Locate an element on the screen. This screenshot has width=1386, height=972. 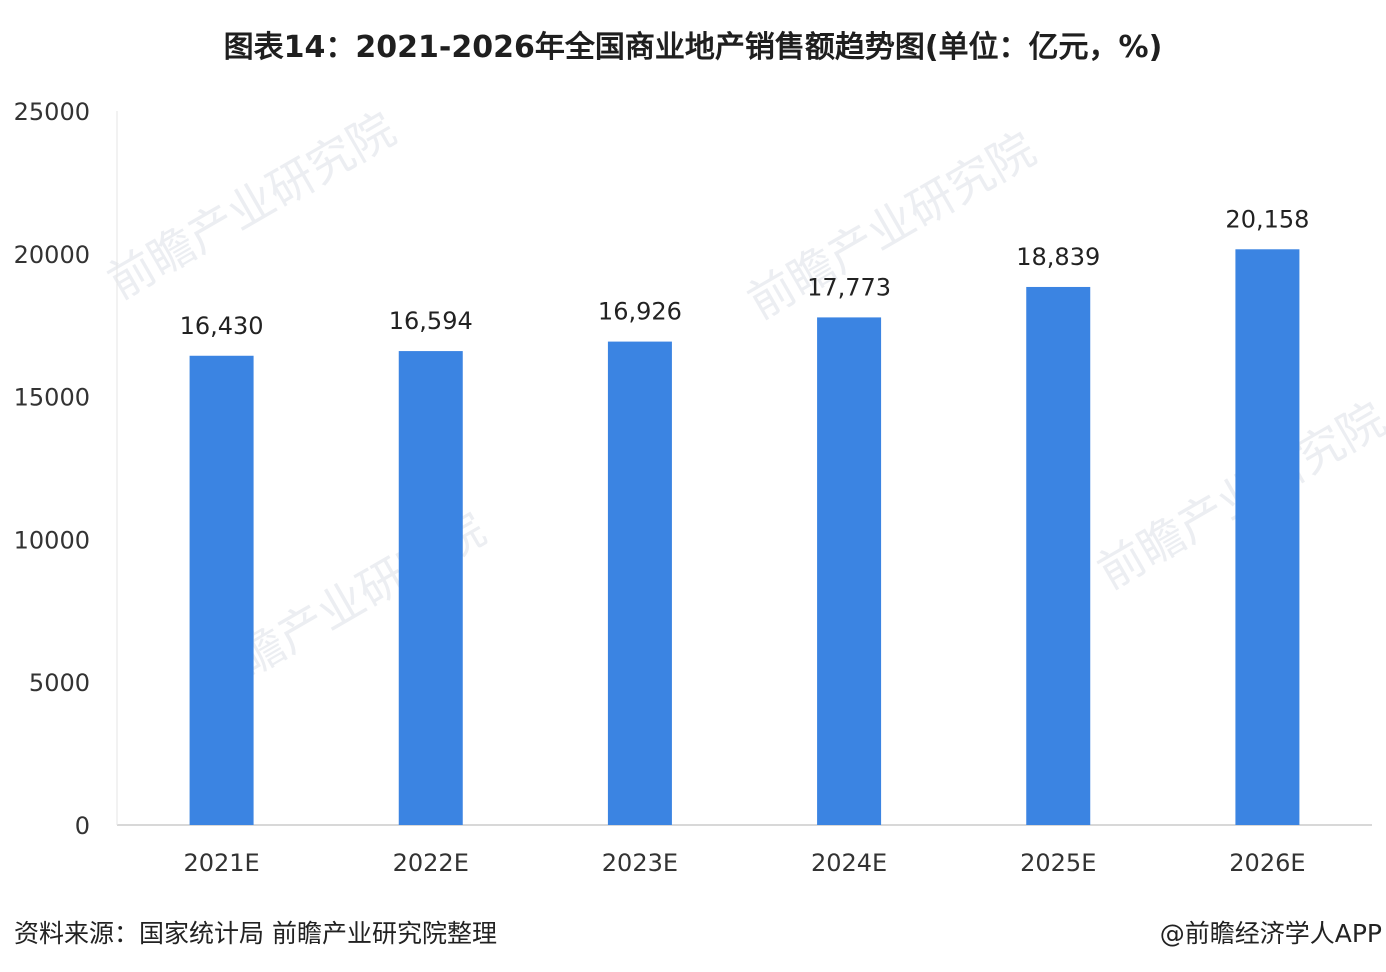
data-label: 16,926 is located at coordinates (640, 312).